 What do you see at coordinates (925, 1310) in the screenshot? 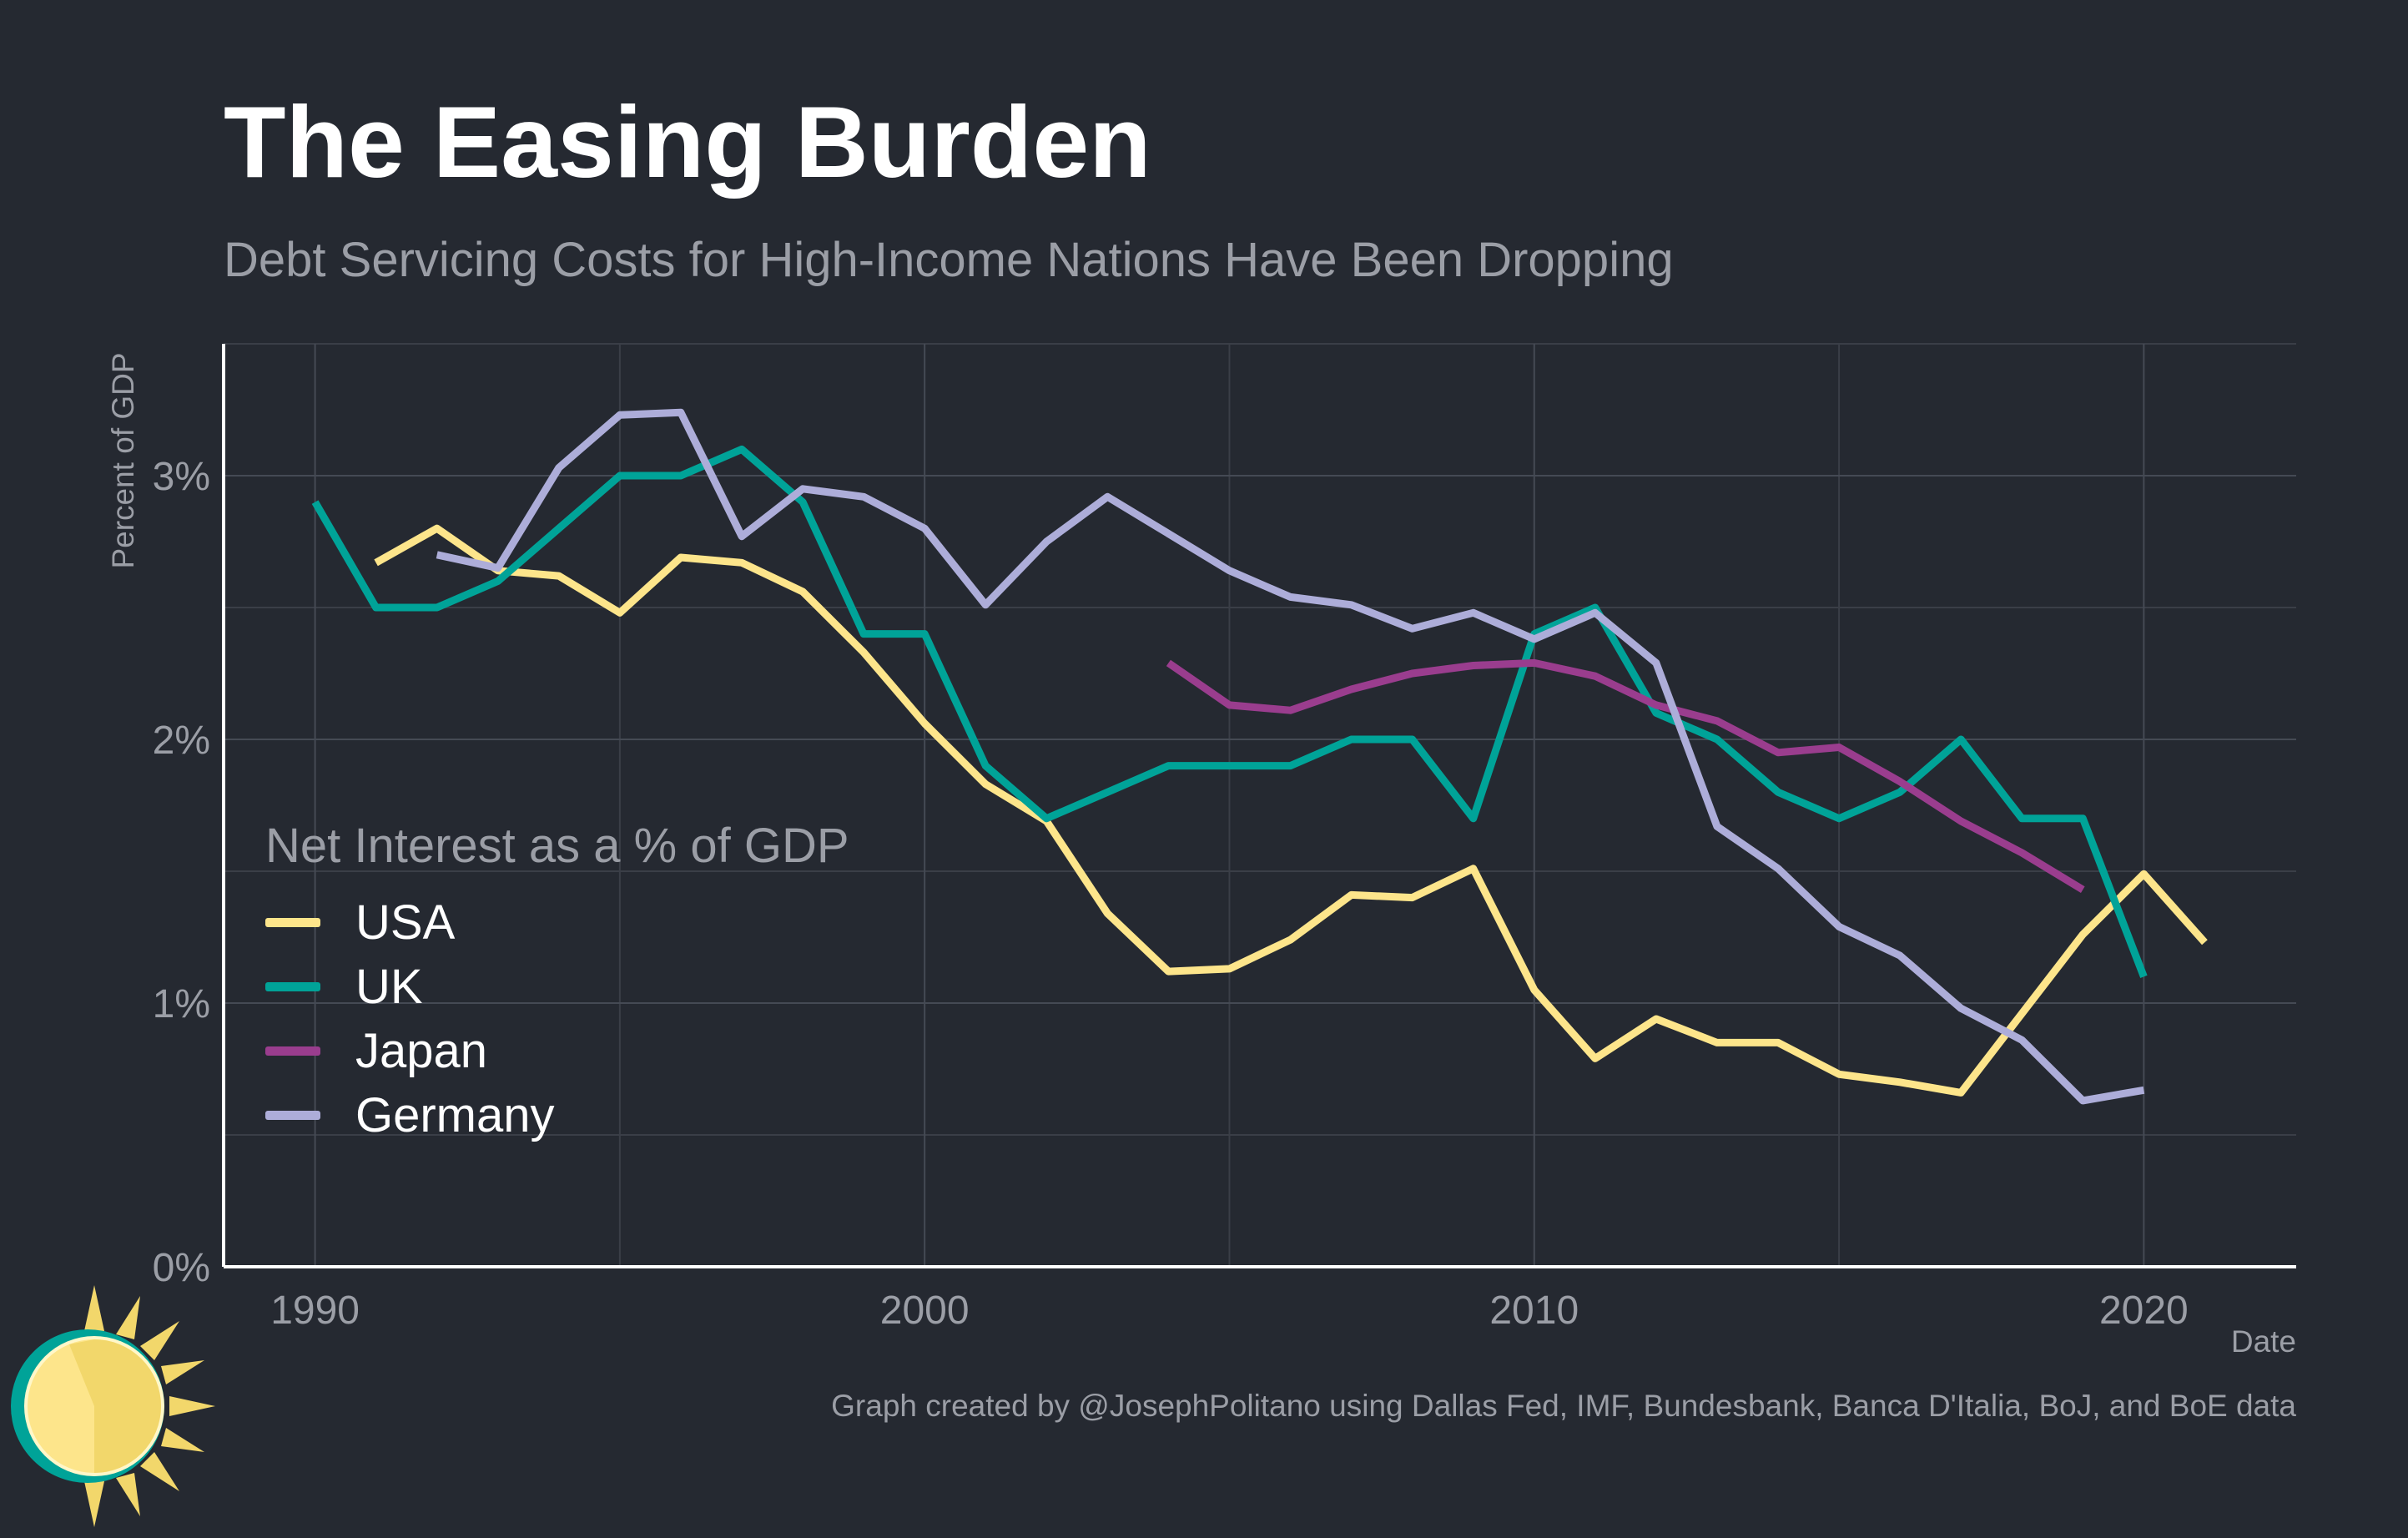
I see `x-tick-label: 2000` at bounding box center [925, 1310].